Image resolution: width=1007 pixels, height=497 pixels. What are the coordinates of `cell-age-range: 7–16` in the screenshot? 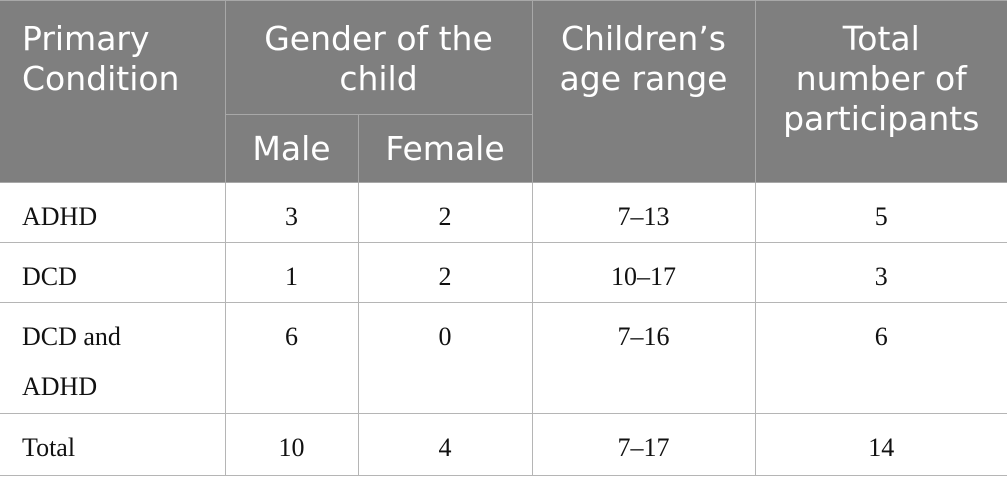 It's located at (643, 358).